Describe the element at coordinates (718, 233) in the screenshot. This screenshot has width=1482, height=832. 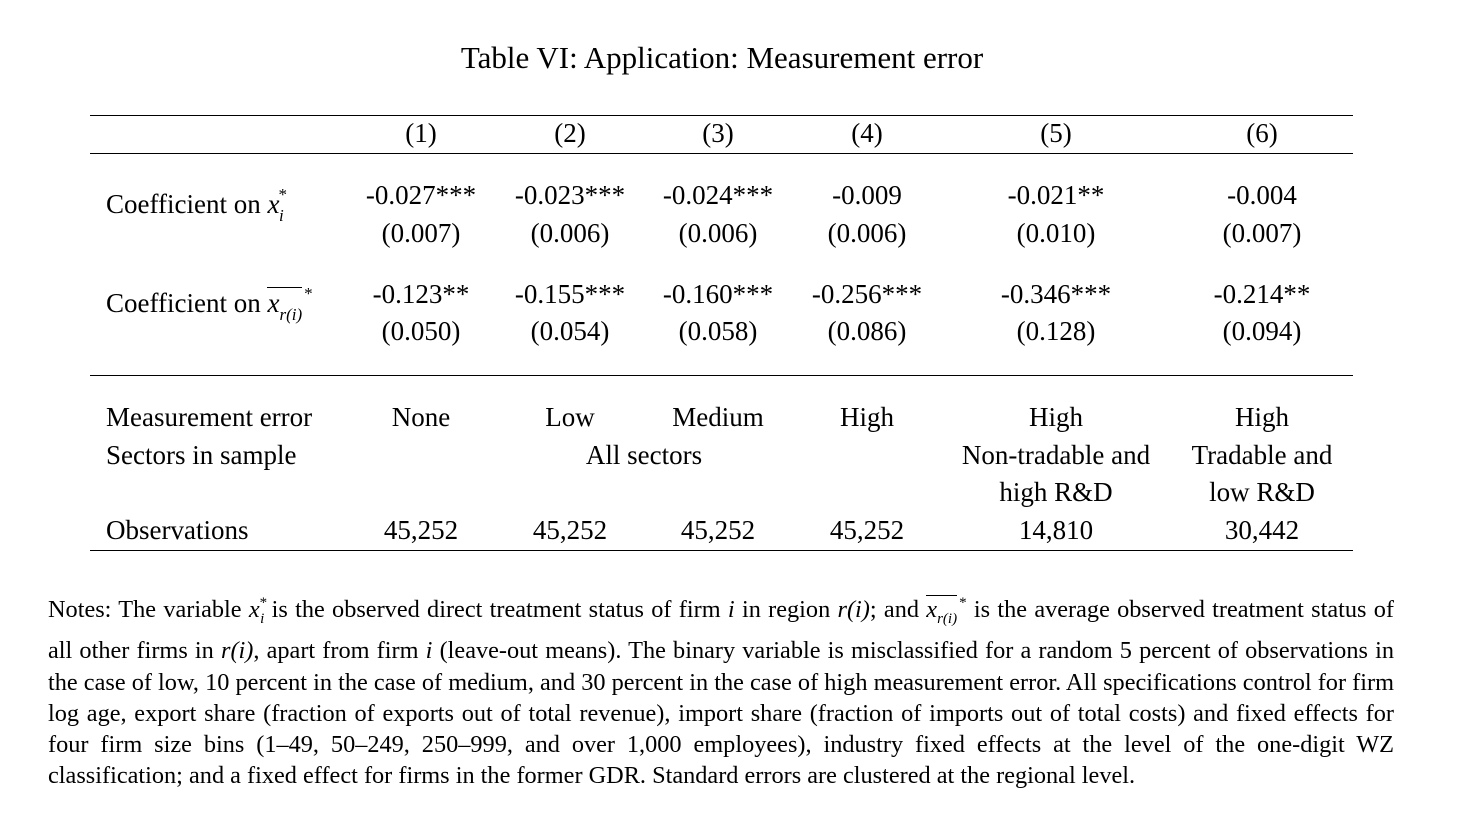
I see `se1-col3: (0.006)` at that location.